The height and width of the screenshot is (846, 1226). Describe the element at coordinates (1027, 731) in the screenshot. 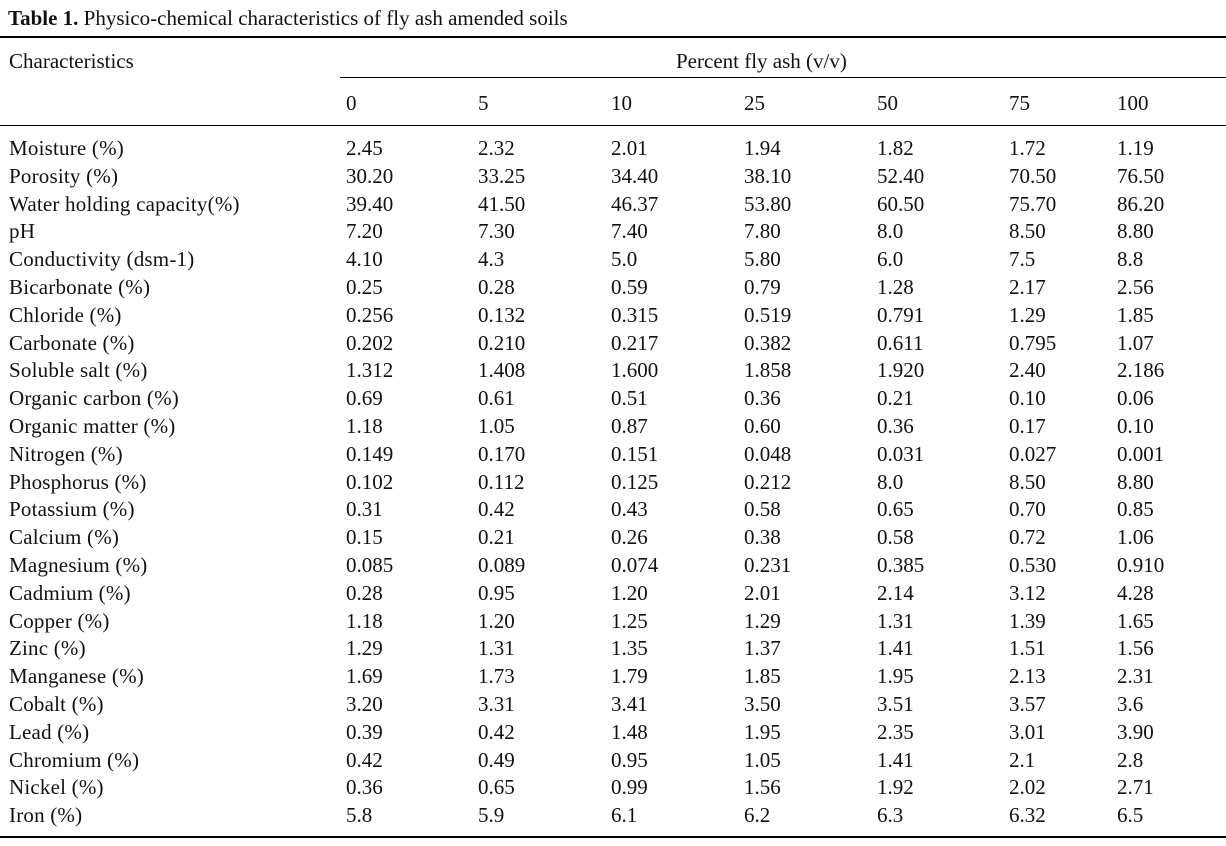

I see `table-cell: 3.01` at that location.